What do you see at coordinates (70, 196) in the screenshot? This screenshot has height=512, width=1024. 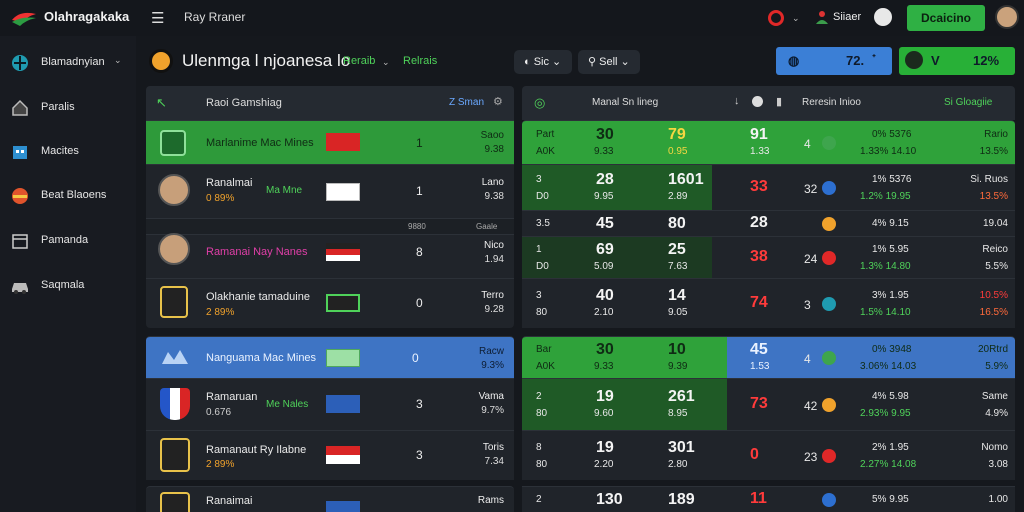 I see `sidebar-item-3: Beat Blaoens` at bounding box center [70, 196].